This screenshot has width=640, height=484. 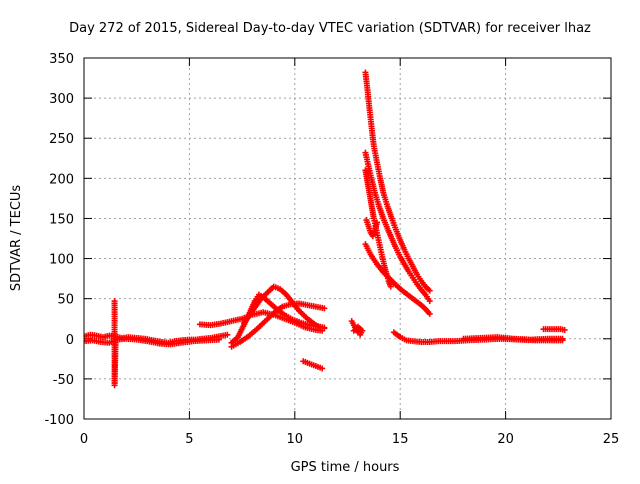 What do you see at coordinates (61, 99) in the screenshot?
I see `y-tick-label: 300` at bounding box center [61, 99].